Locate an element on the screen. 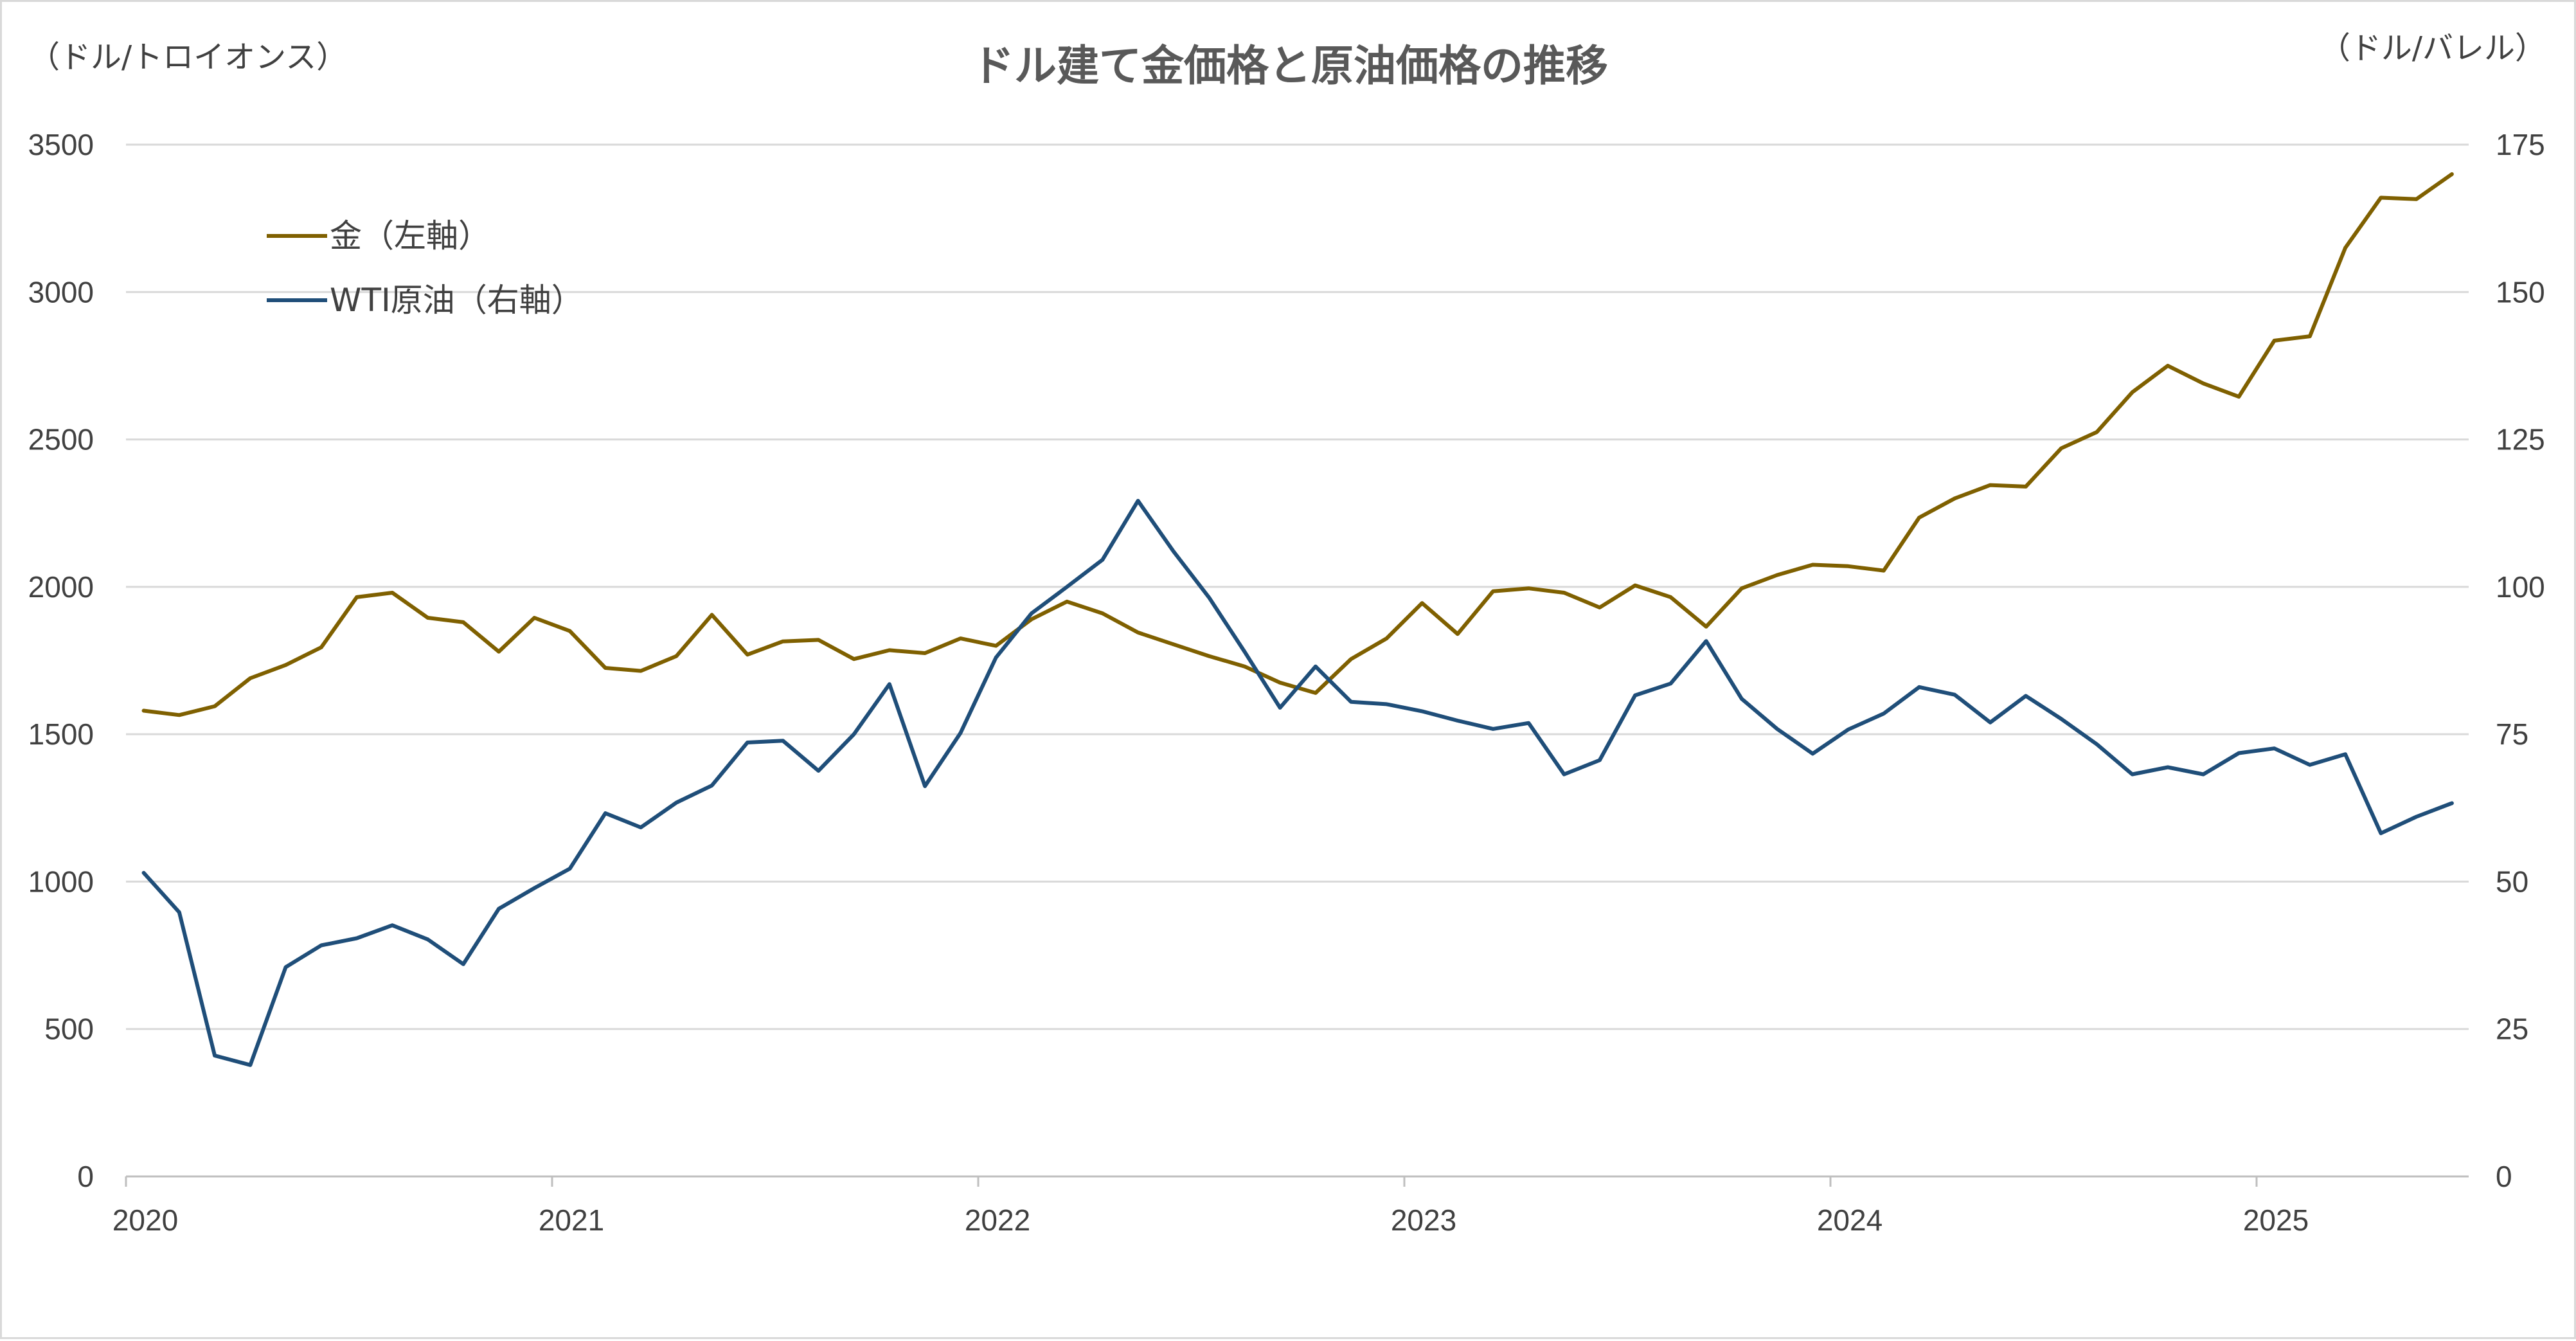 The height and width of the screenshot is (1341, 2576). right-axis-tick-label: 50 is located at coordinates (2512, 881).